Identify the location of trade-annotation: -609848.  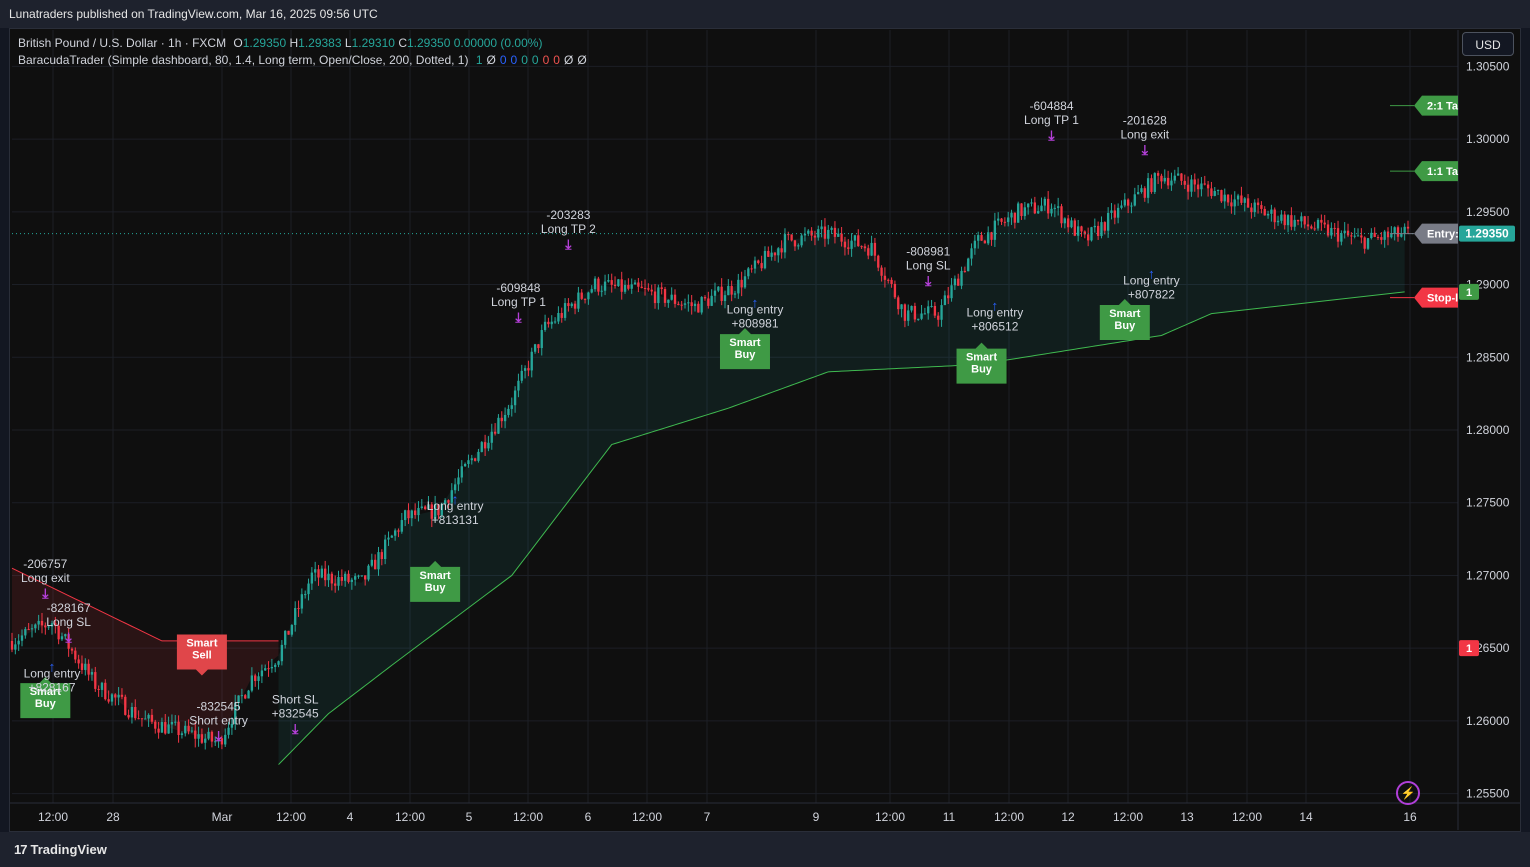
(518, 288).